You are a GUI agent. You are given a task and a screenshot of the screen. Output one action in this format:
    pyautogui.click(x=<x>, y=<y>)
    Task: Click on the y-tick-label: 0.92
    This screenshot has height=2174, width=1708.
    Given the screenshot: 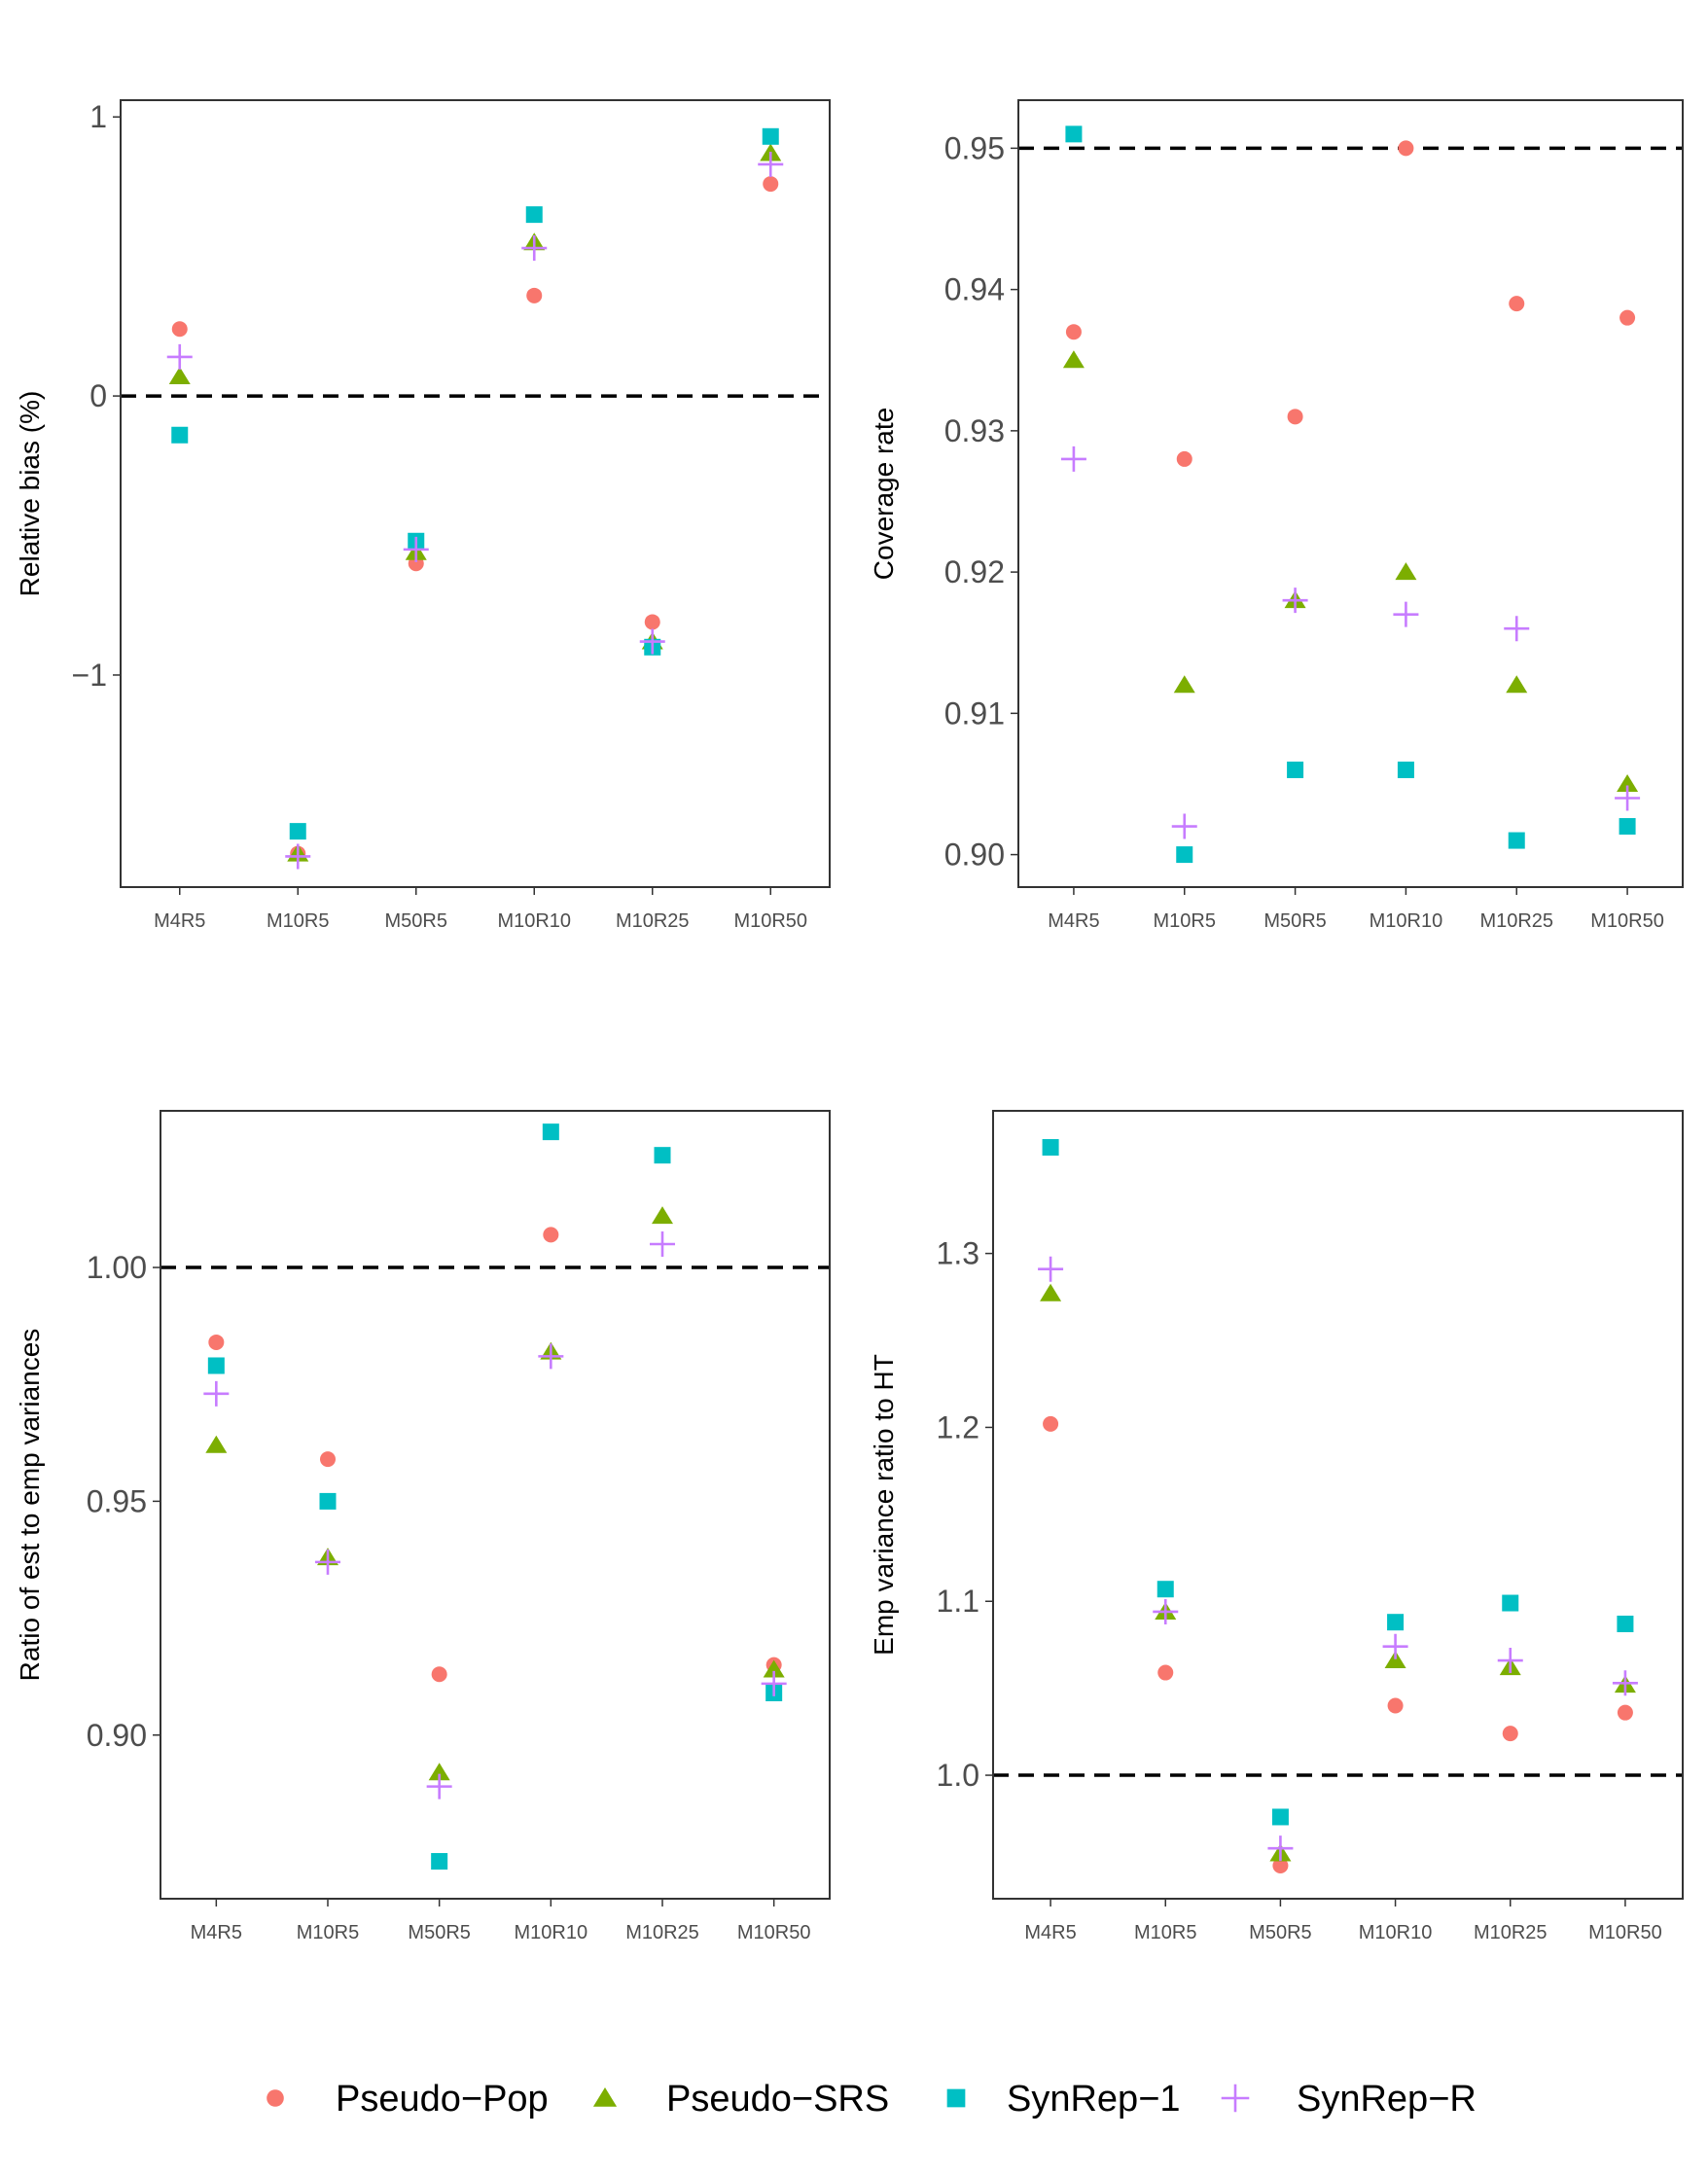 What is the action you would take?
    pyautogui.click(x=975, y=571)
    